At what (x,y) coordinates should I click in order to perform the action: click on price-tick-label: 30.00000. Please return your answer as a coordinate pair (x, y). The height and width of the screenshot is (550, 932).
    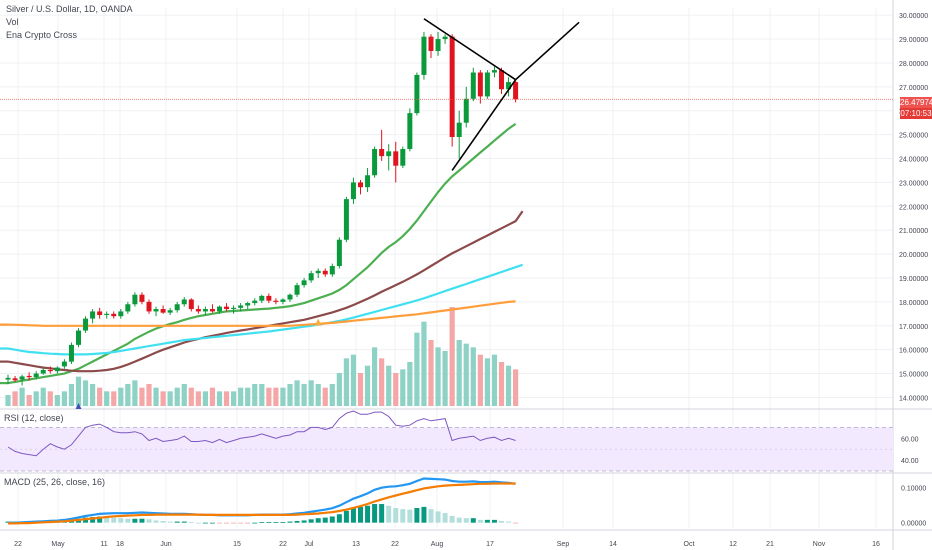
    Looking at the image, I should click on (913, 16).